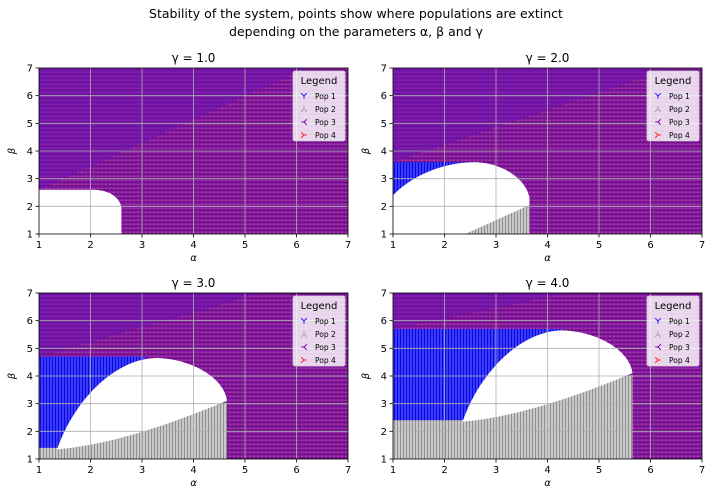  What do you see at coordinates (548, 283) in the screenshot?
I see `subplot-title: γ = 4.0` at bounding box center [548, 283].